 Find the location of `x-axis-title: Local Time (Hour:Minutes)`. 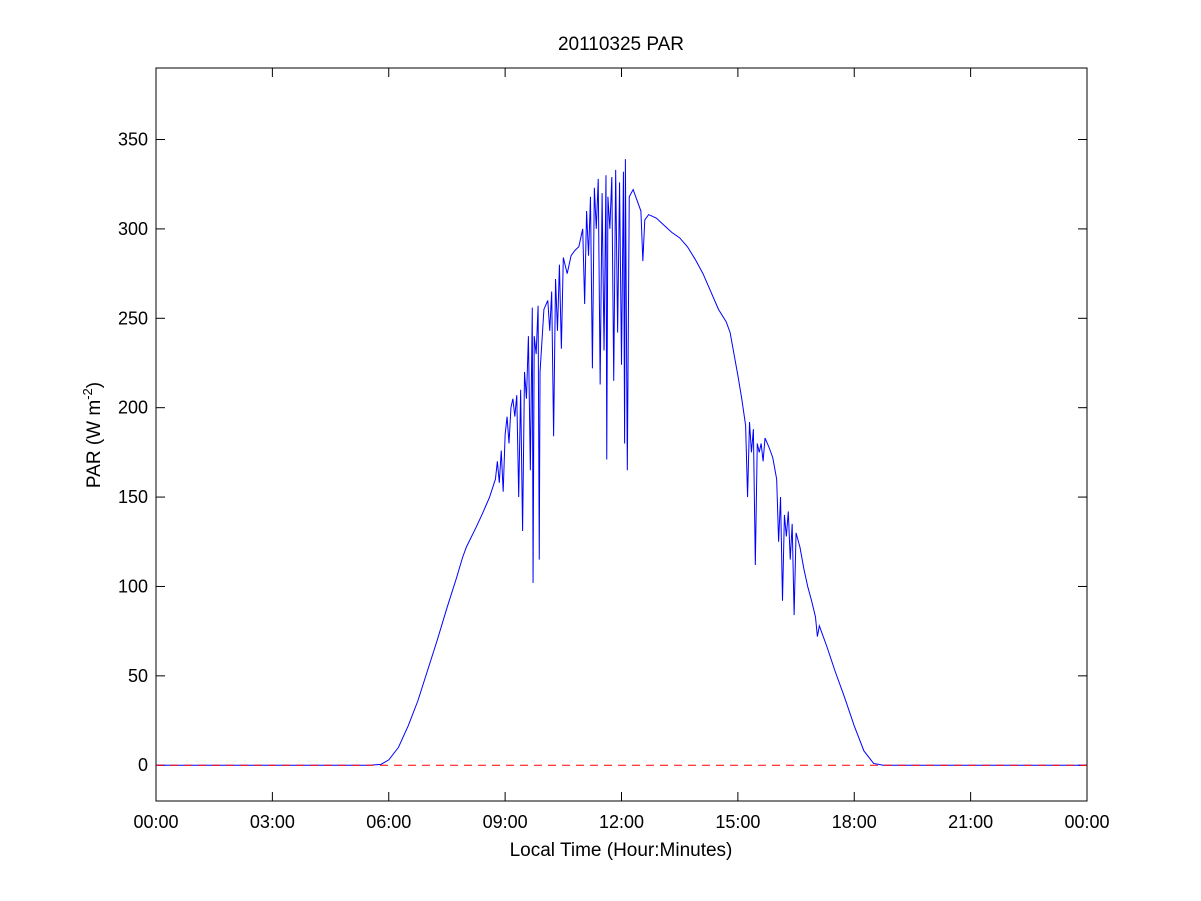

x-axis-title: Local Time (Hour:Minutes) is located at coordinates (621, 850).